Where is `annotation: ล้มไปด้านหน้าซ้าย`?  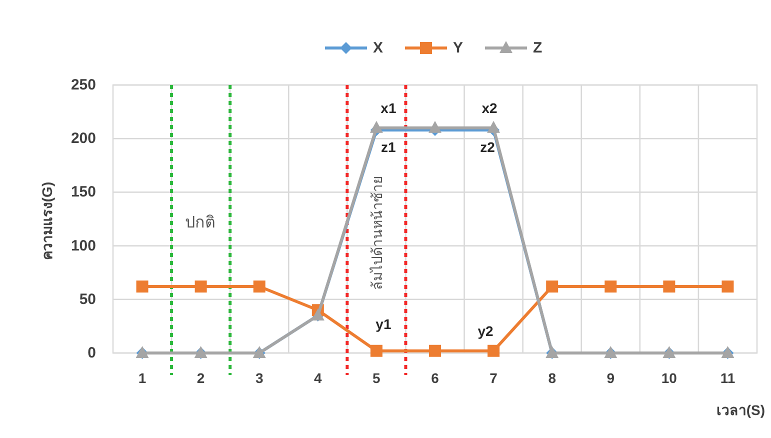 annotation: ล้มไปด้านหน้าซ้าย is located at coordinates (377, 233).